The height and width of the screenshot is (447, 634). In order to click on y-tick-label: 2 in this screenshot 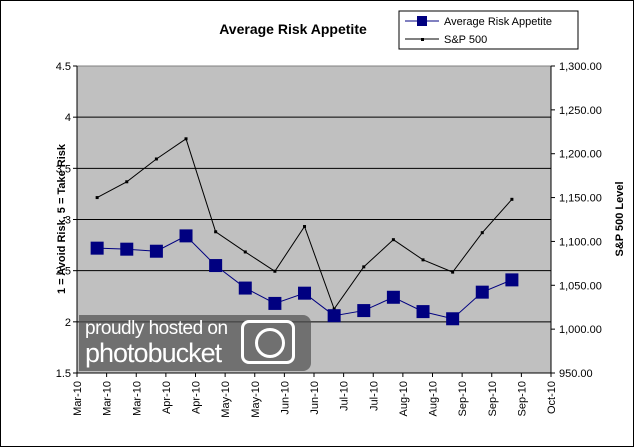, I will do `click(68, 323)`.